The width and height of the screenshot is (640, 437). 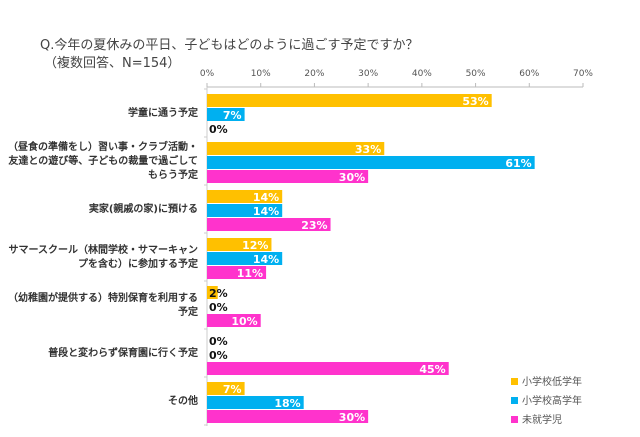 What do you see at coordinates (583, 74) in the screenshot?
I see `x-tick-label: 70%` at bounding box center [583, 74].